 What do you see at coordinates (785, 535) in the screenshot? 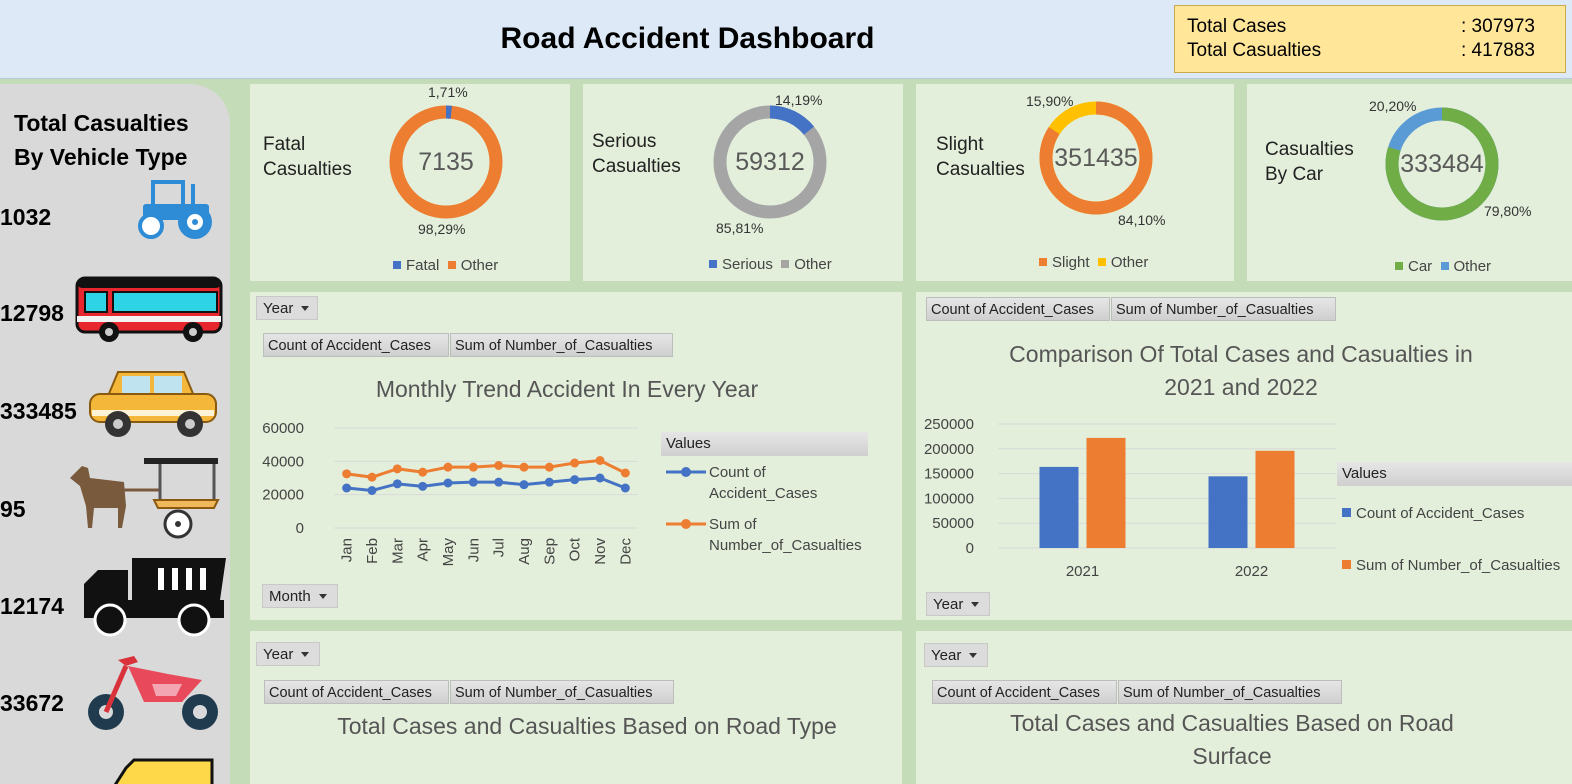
I see `monthly-legend-sum: Sum of Number_of_Casualties` at bounding box center [785, 535].